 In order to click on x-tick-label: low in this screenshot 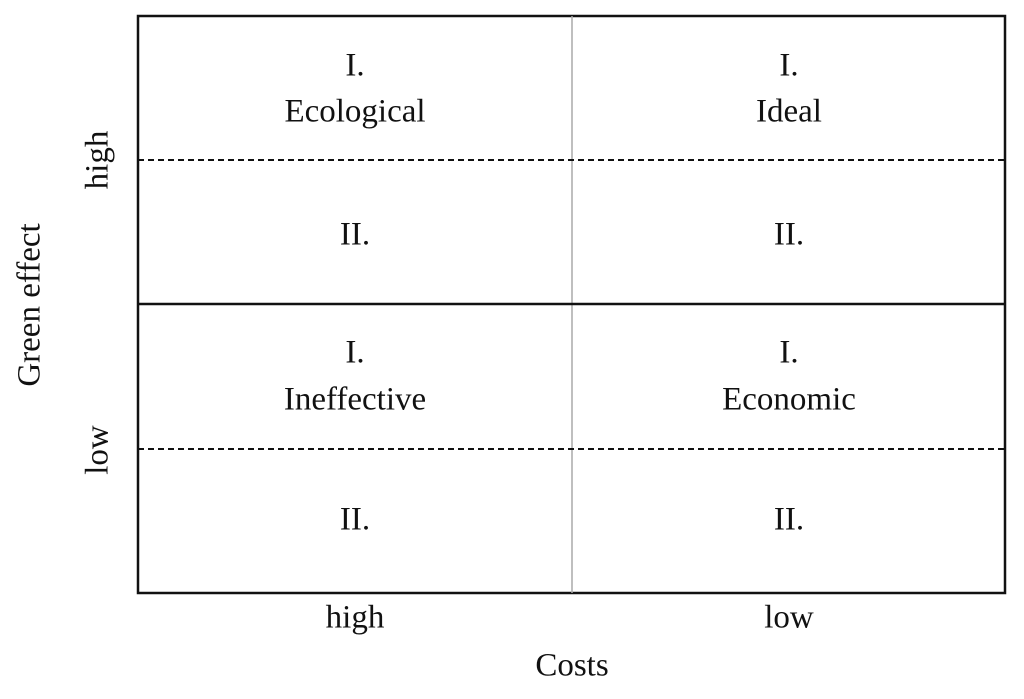, I will do `click(789, 618)`.